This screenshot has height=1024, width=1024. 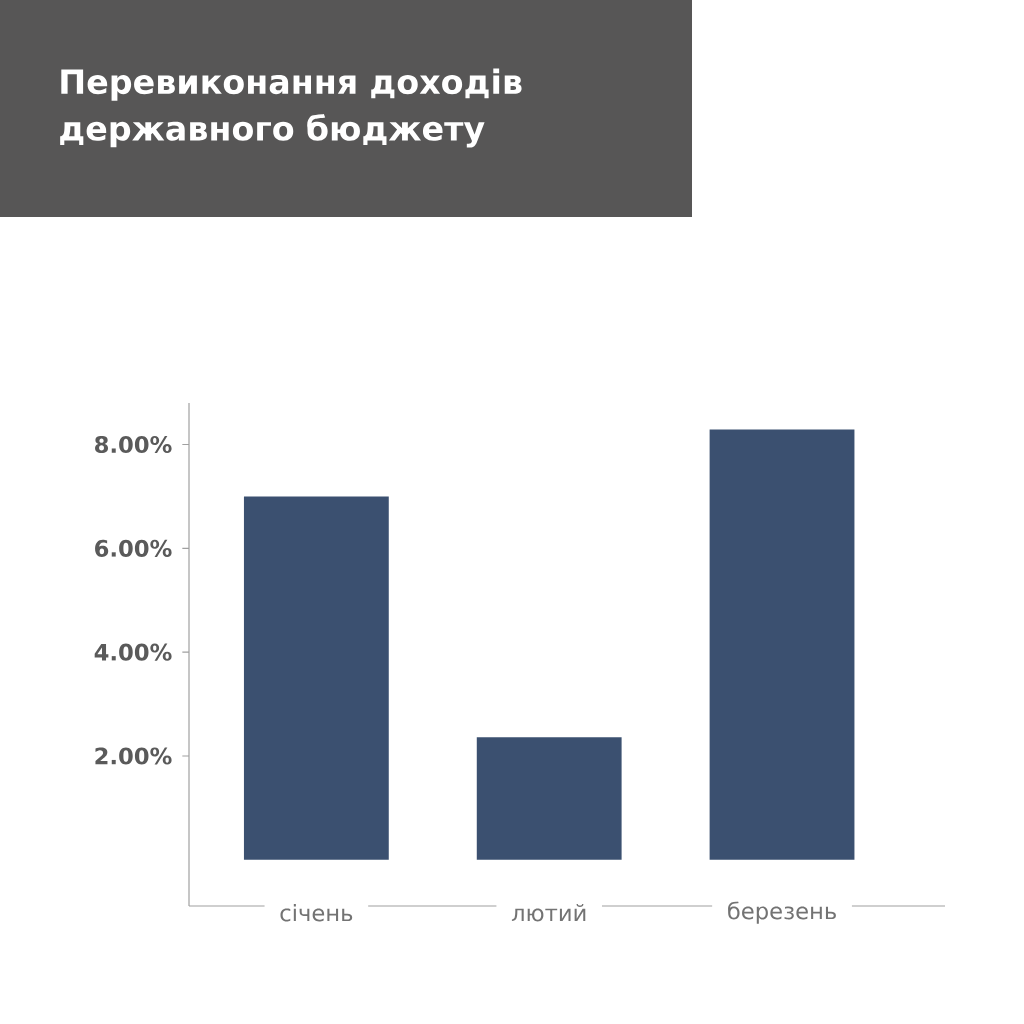 What do you see at coordinates (316, 912) in the screenshot?
I see `x-tick-label: січень` at bounding box center [316, 912].